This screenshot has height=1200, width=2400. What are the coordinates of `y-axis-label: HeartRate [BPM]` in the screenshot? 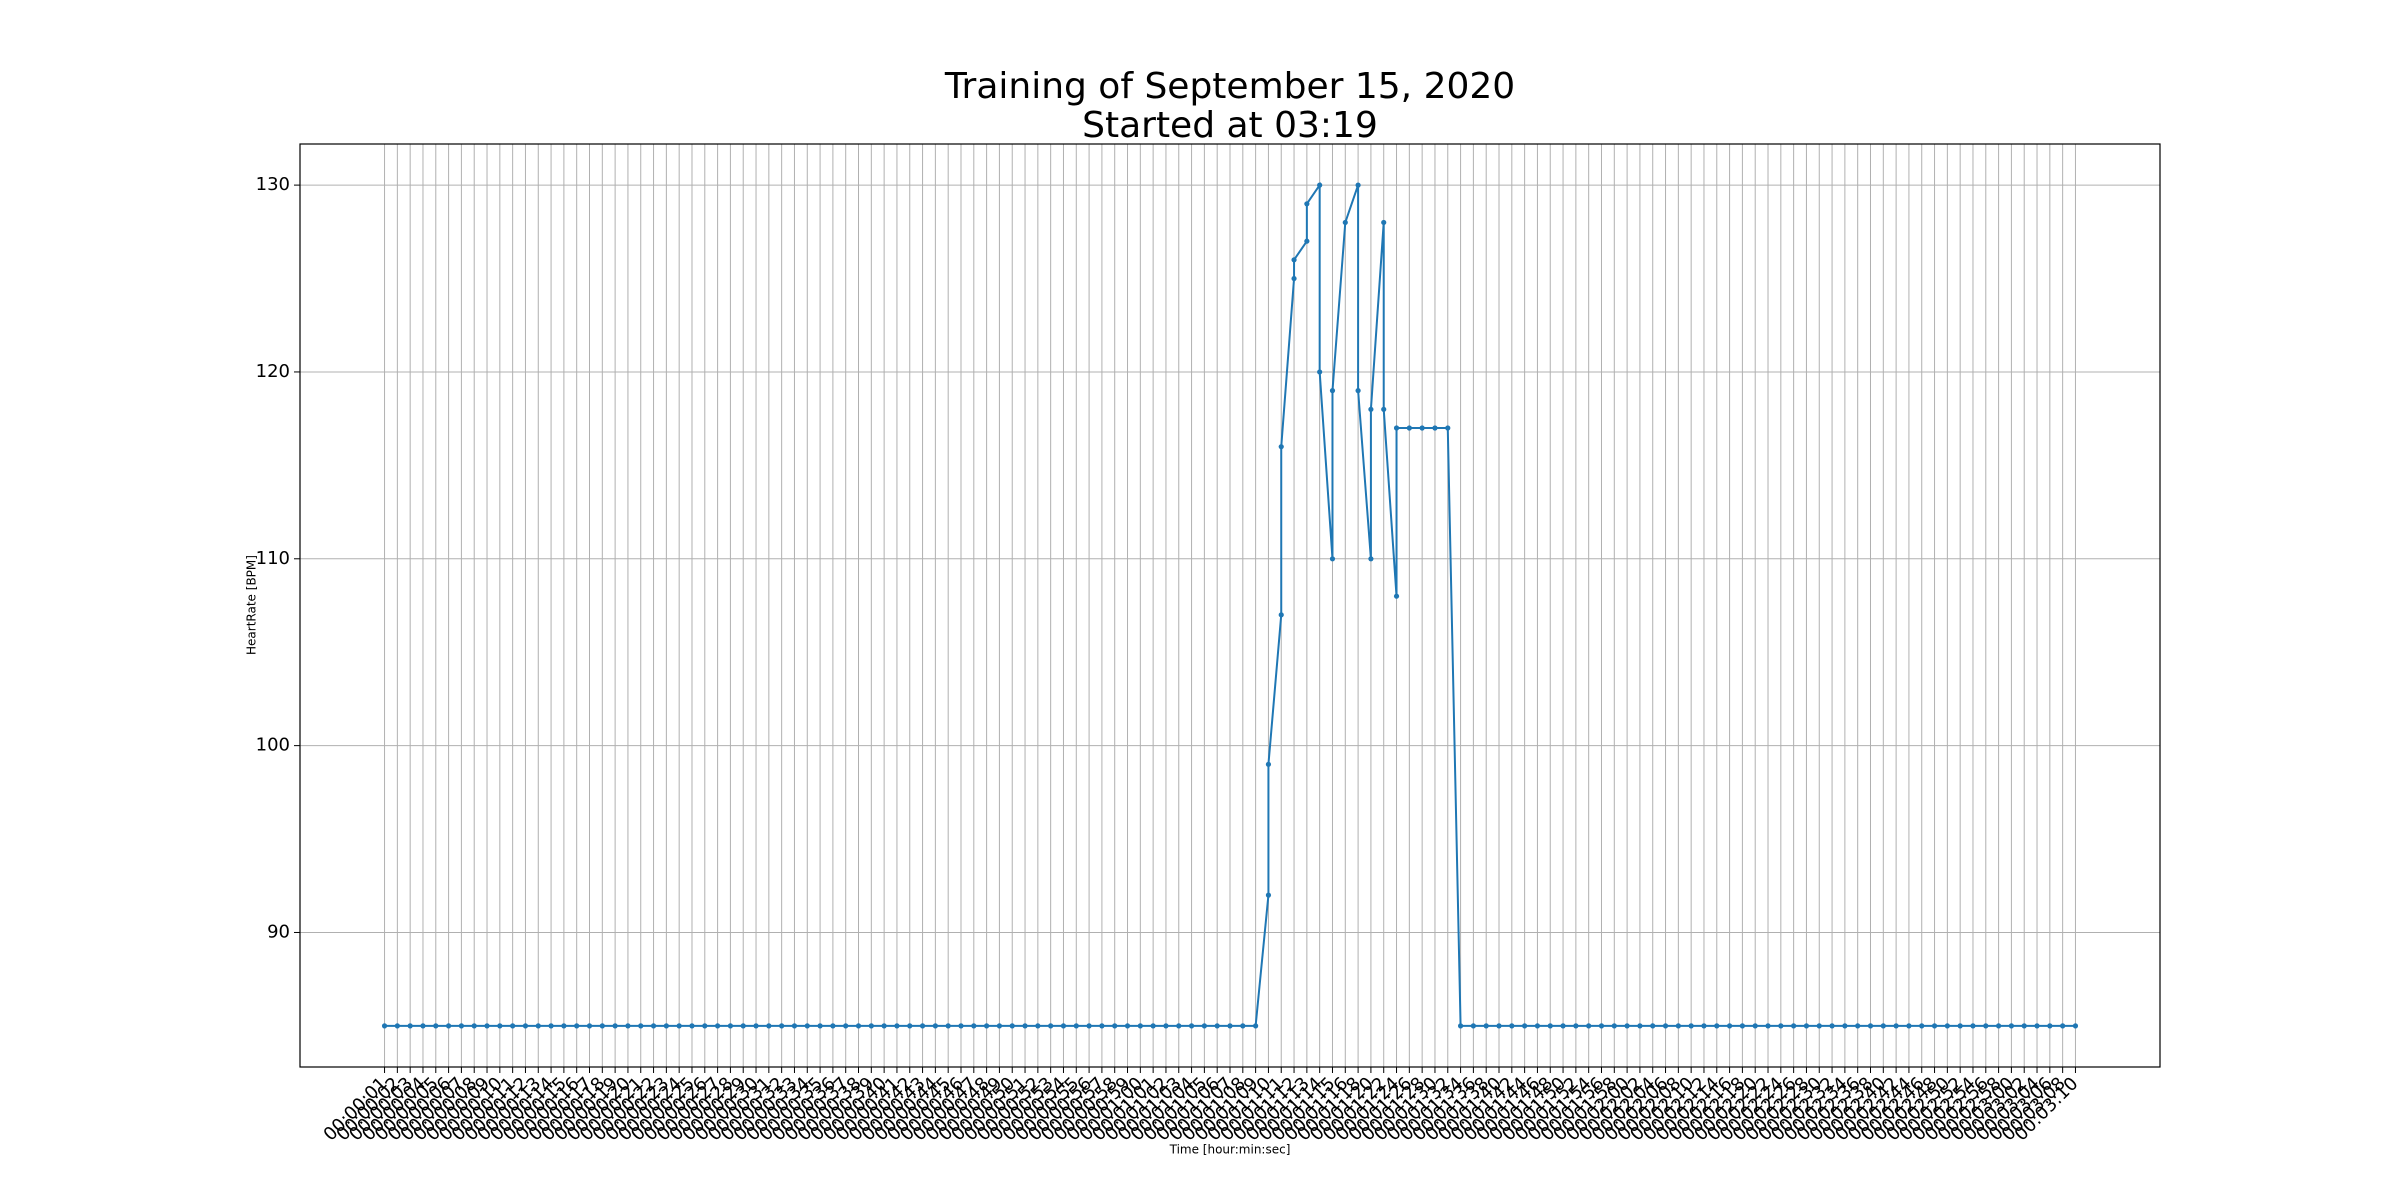 It's located at (252, 605).